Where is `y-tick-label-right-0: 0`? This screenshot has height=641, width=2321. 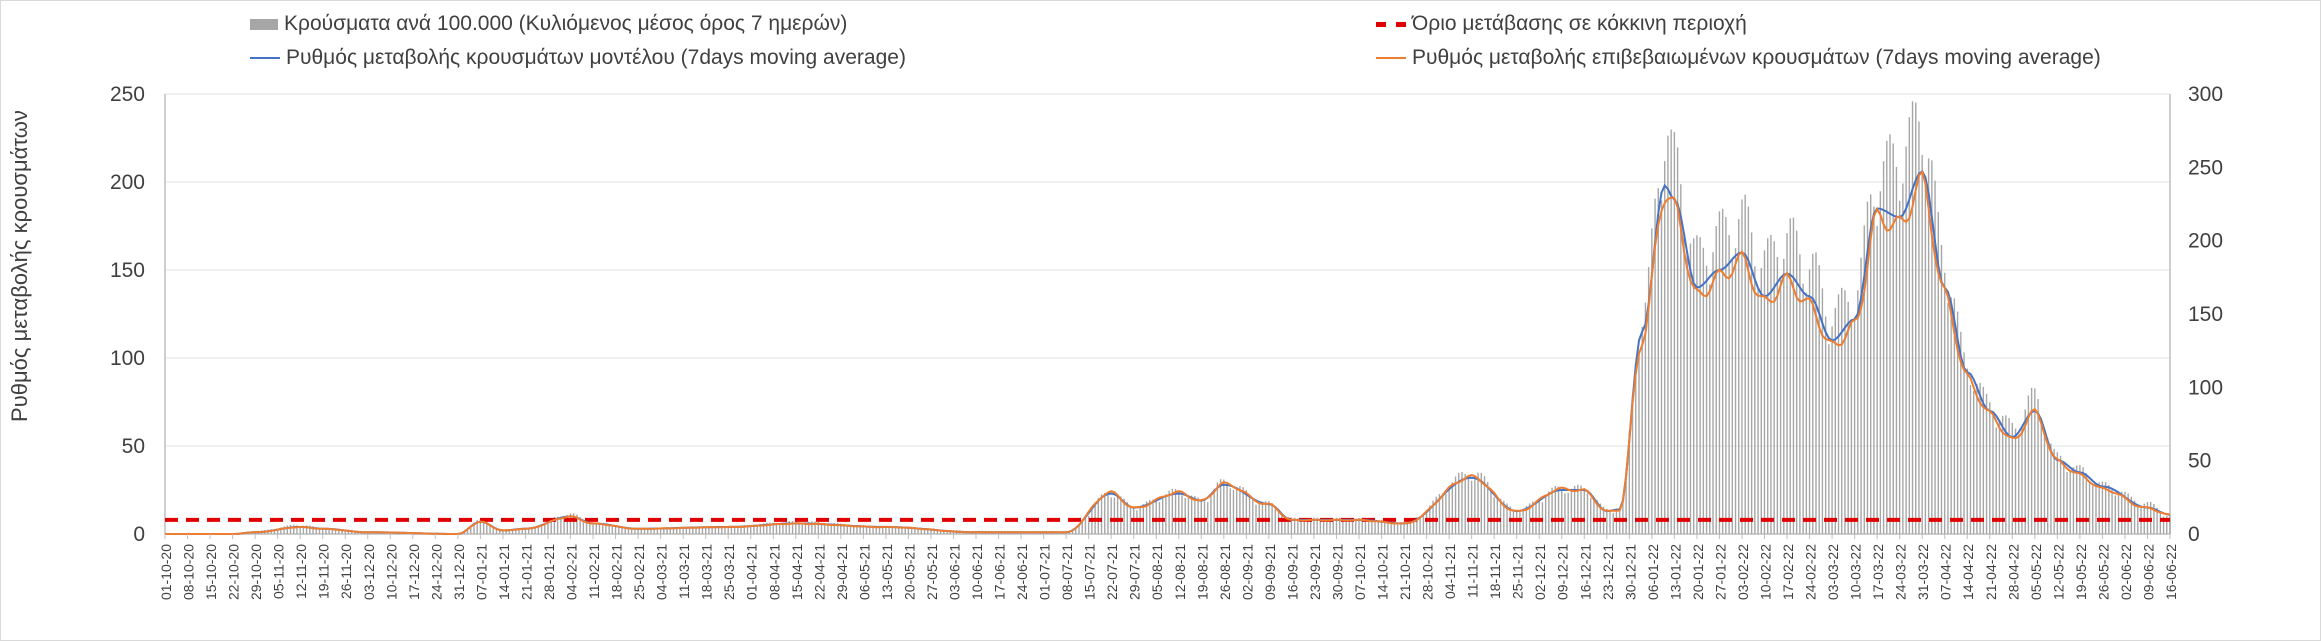
y-tick-label-right-0: 0 is located at coordinates (2194, 534).